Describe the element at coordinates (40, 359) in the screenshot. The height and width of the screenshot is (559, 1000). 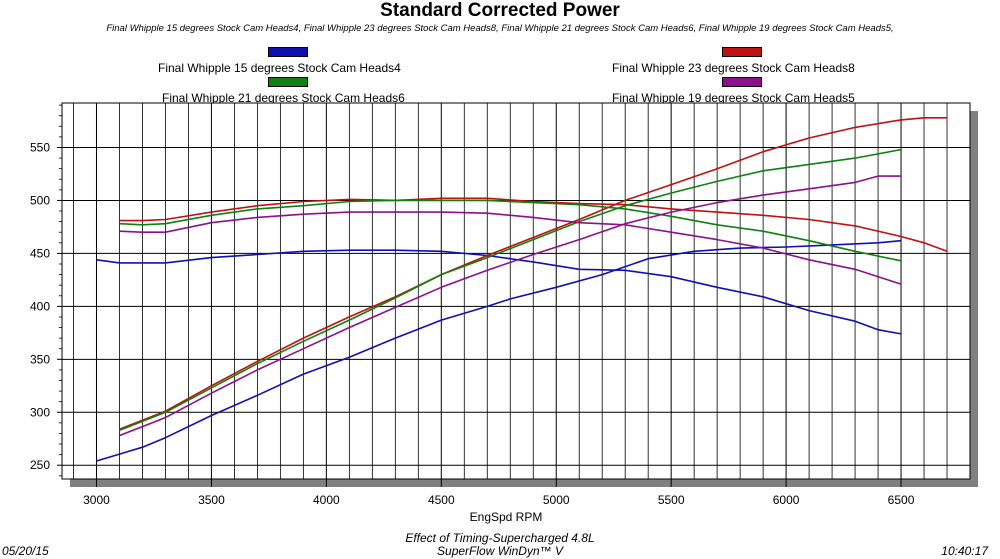
I see `y-tick-label: 350` at that location.